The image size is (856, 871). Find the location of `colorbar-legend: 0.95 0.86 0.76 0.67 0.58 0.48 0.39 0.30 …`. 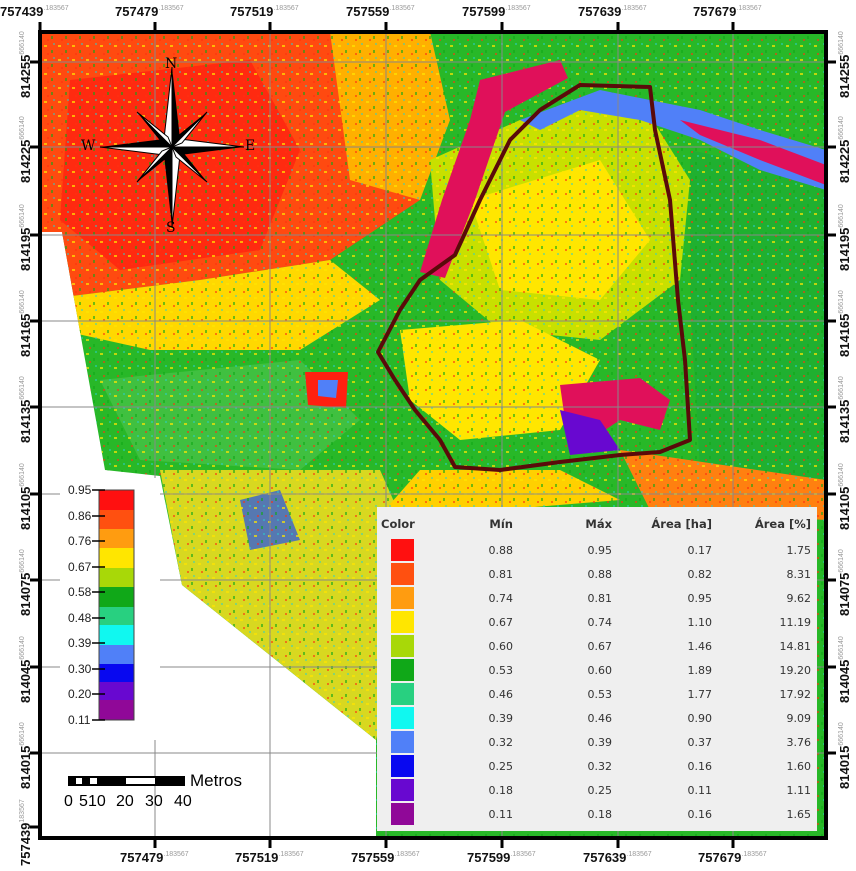

colorbar-legend: 0.95 0.86 0.76 0.67 0.58 0.48 0.39 0.30 … is located at coordinates (110, 609).